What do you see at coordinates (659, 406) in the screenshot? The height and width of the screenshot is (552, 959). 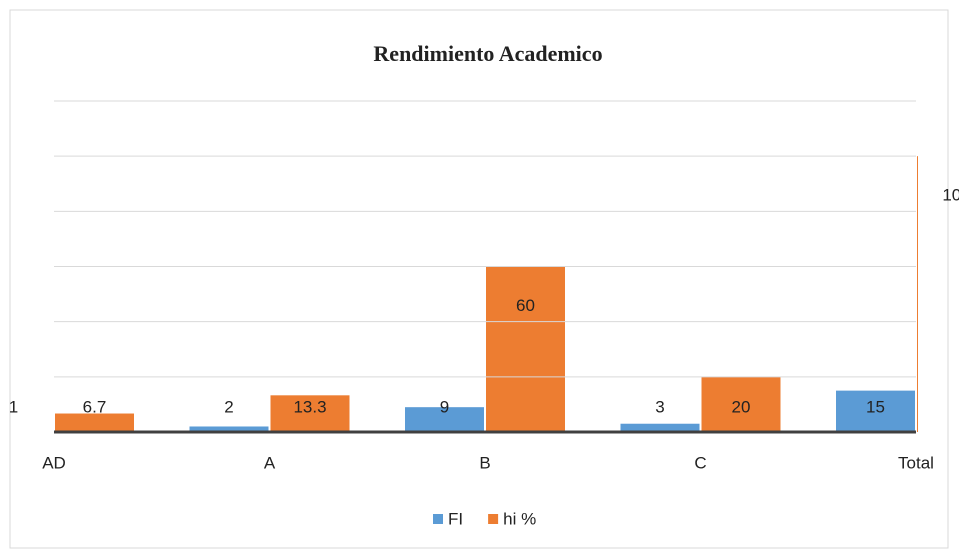 I see `data-label: 3` at bounding box center [659, 406].